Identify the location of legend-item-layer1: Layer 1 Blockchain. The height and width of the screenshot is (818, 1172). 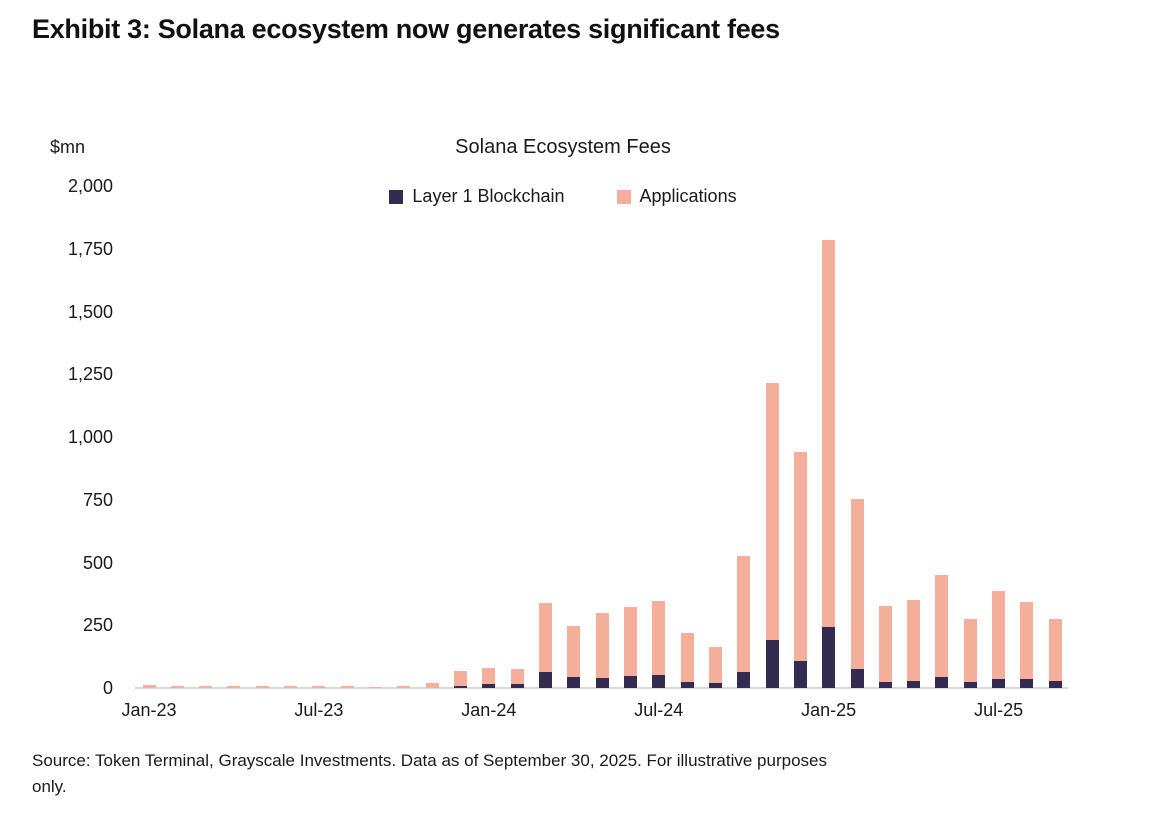
(477, 196).